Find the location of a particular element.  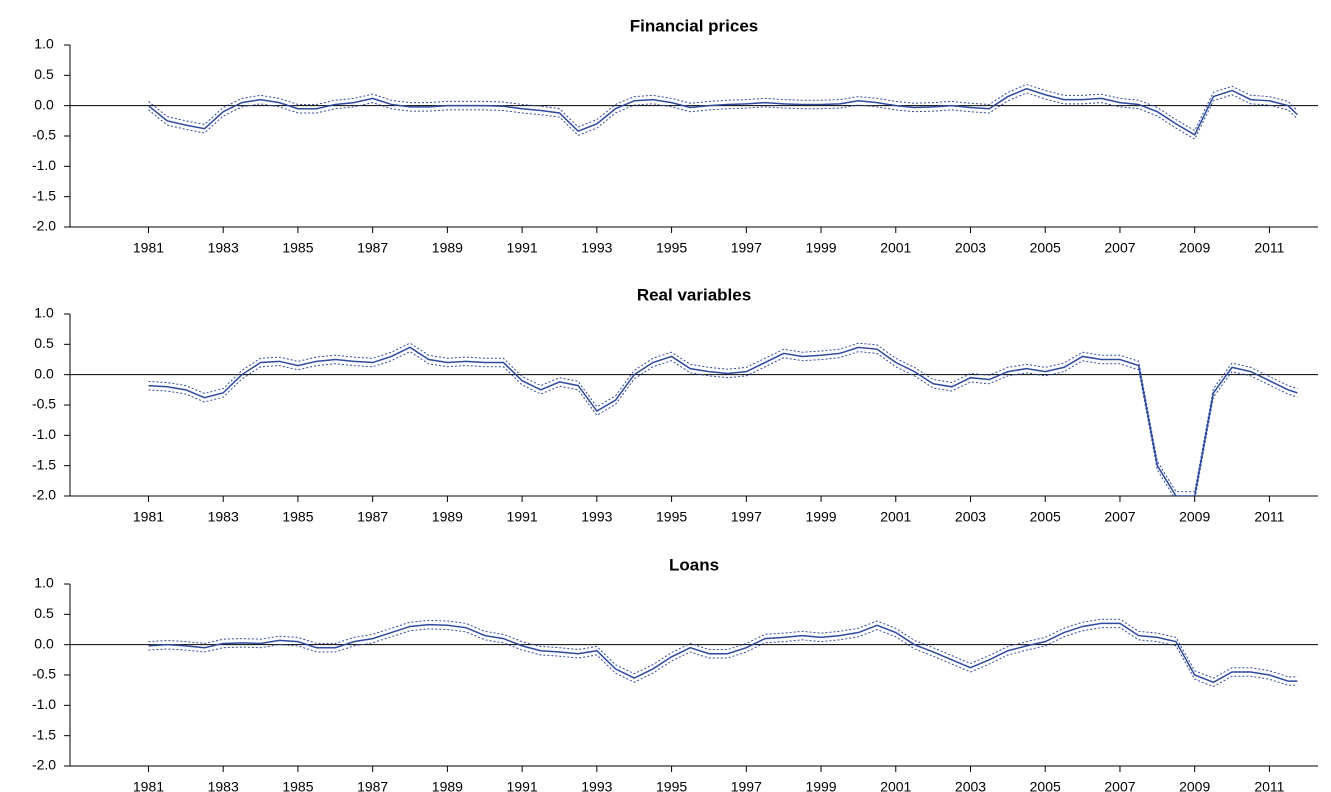

chart-title: Loans is located at coordinates (694, 564).